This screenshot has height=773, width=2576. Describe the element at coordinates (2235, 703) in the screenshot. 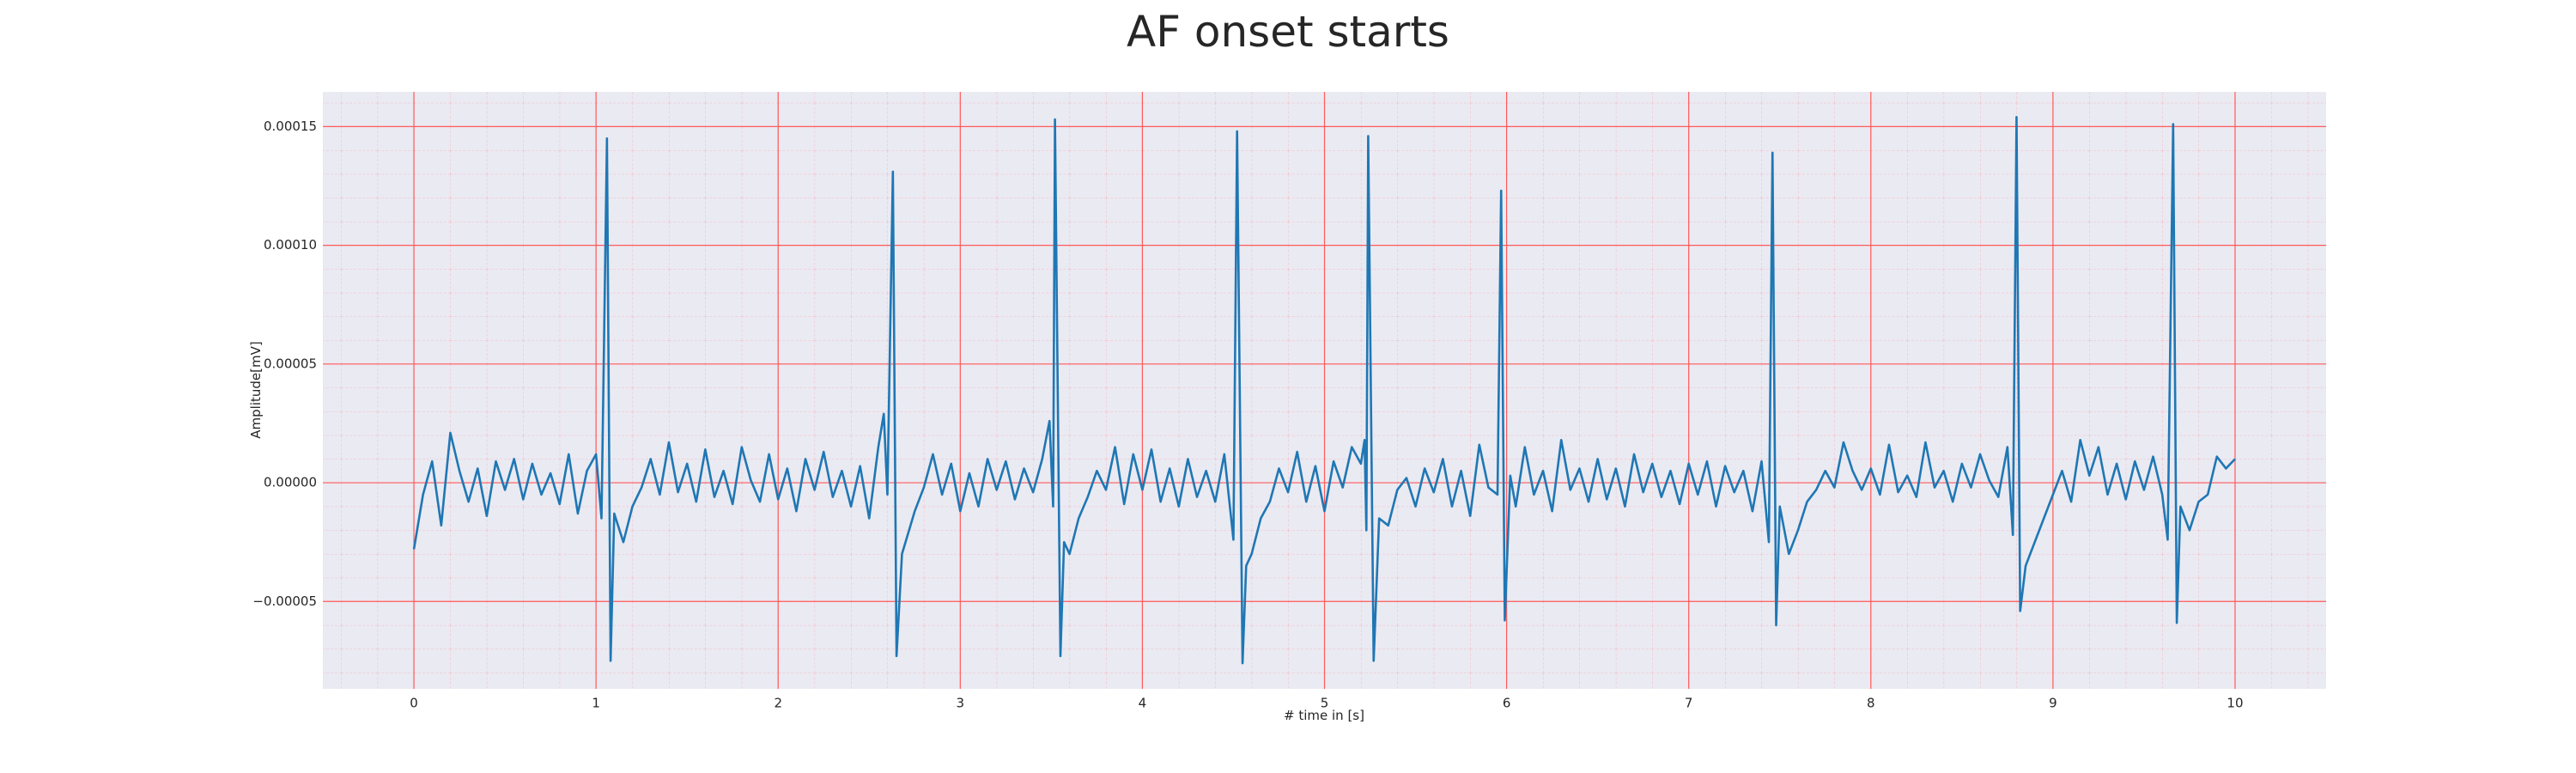

I see `x-tick-label: 10` at that location.